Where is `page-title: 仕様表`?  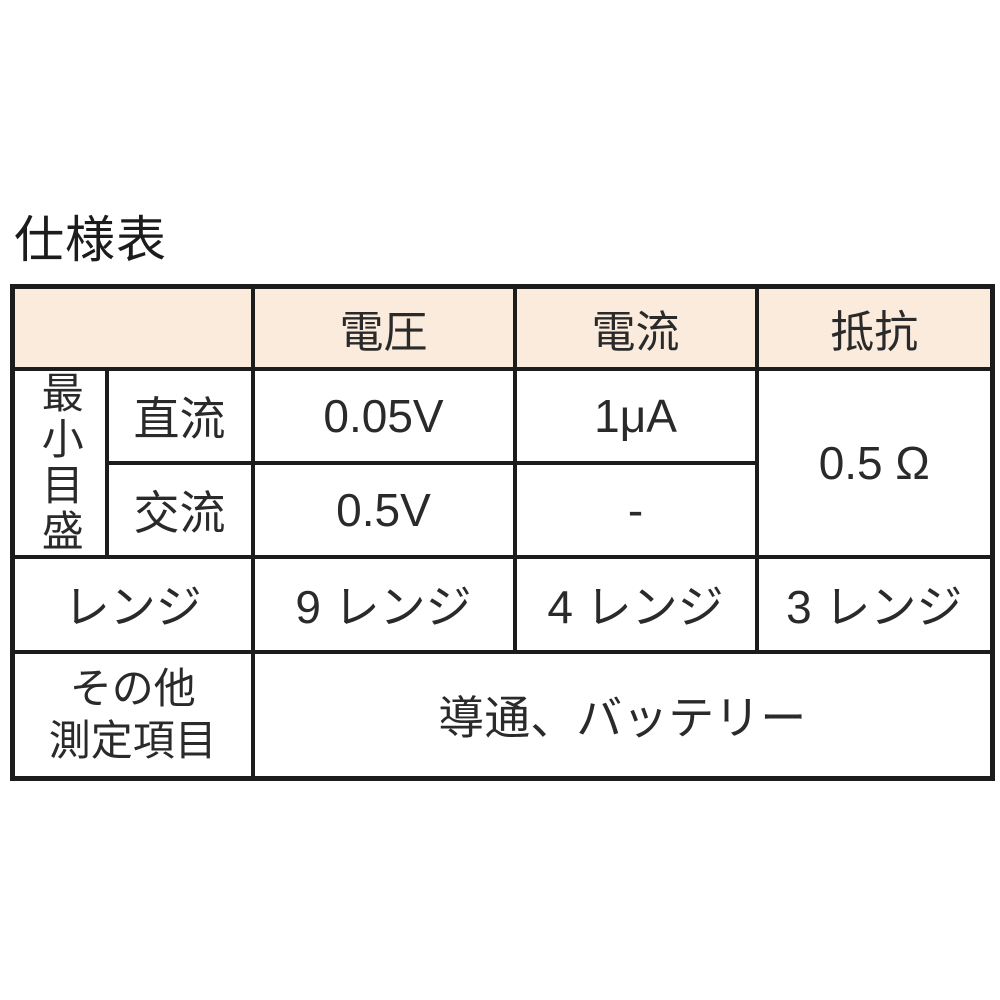
page-title: 仕様表 is located at coordinates (90, 240).